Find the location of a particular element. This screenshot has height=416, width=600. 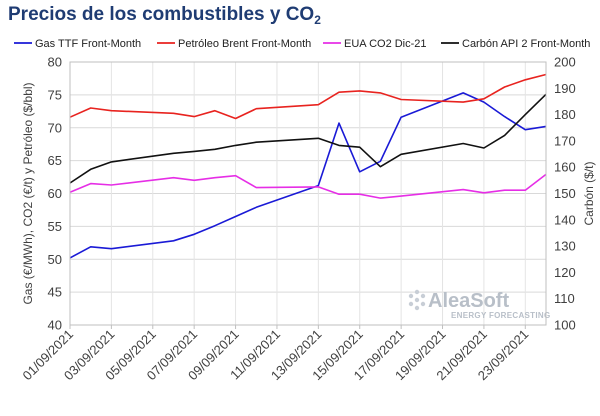

y-right-tick-label: 130 is located at coordinates (565, 246).